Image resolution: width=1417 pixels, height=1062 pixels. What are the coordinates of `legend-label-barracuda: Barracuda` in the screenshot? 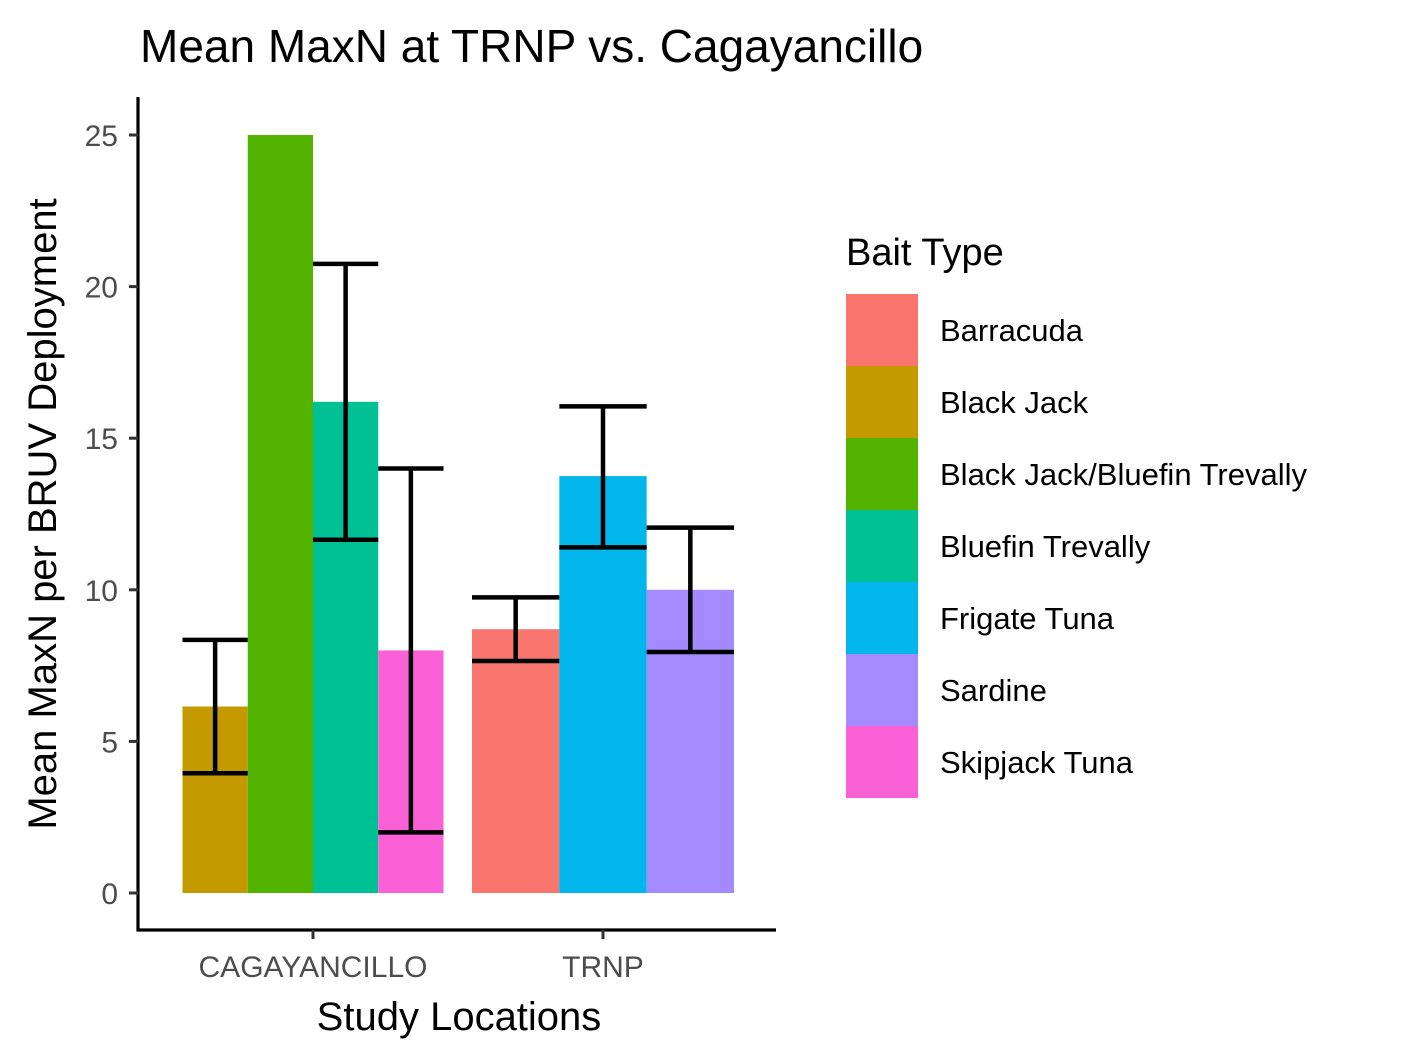 It's located at (1012, 330).